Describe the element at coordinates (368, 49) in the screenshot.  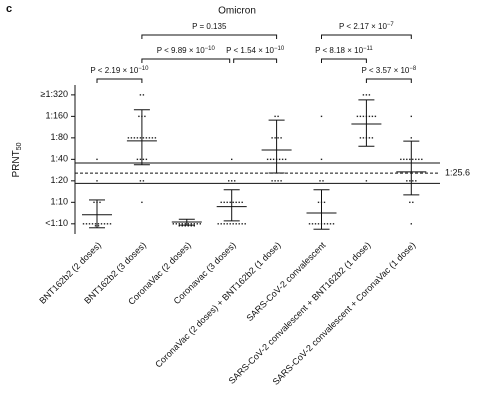
I see `comparison-exponent: −11` at that location.